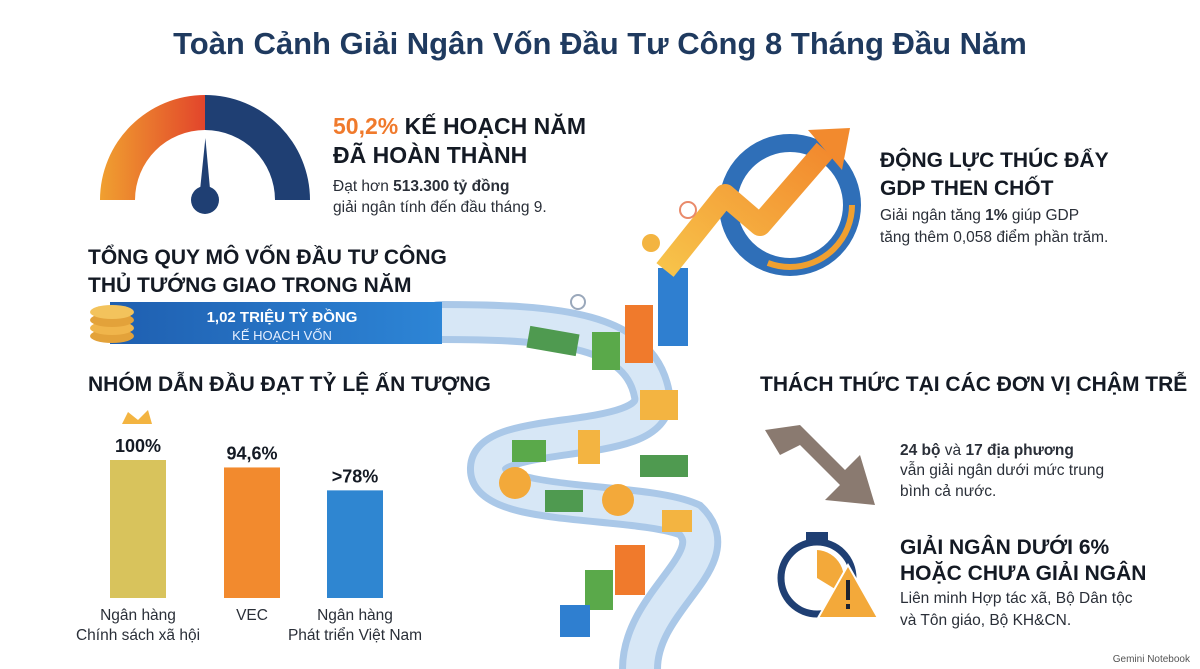 The width and height of the screenshot is (1200, 669). Describe the element at coordinates (1002, 470) in the screenshot. I see `challenge-detail: vẫn giải ngân dưới mức trung` at that location.